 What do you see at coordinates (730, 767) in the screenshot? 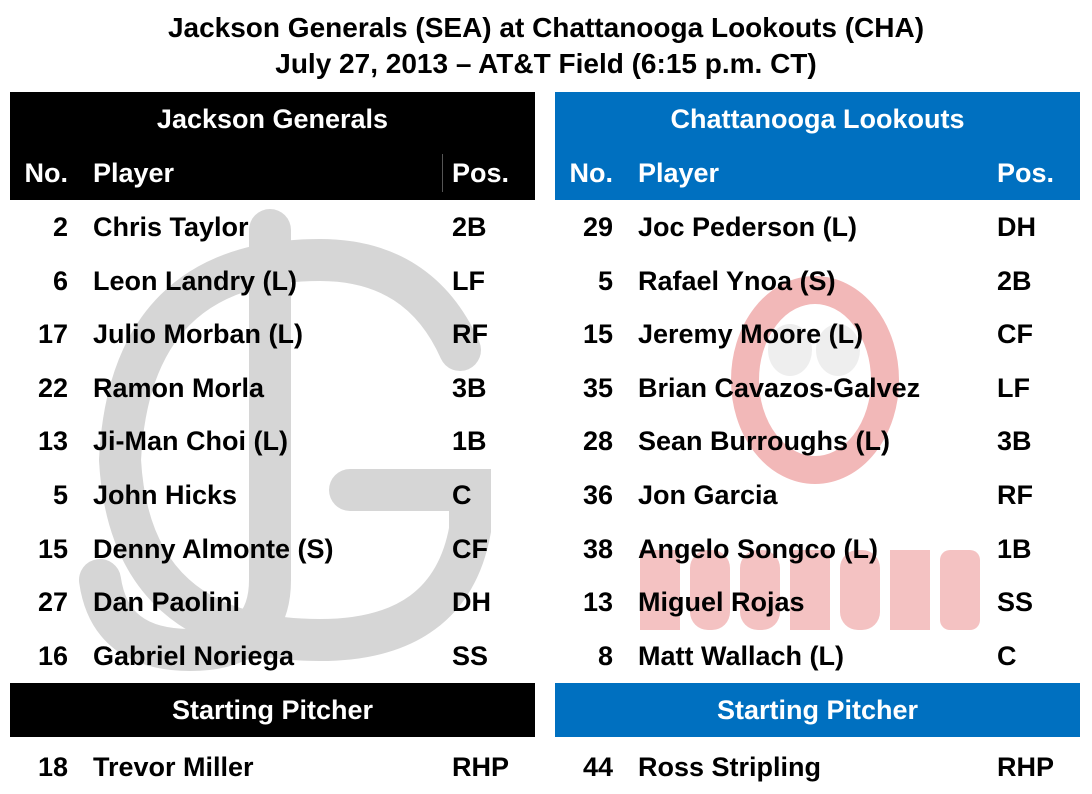
I see `player-name: Ross Stripling` at bounding box center [730, 767].